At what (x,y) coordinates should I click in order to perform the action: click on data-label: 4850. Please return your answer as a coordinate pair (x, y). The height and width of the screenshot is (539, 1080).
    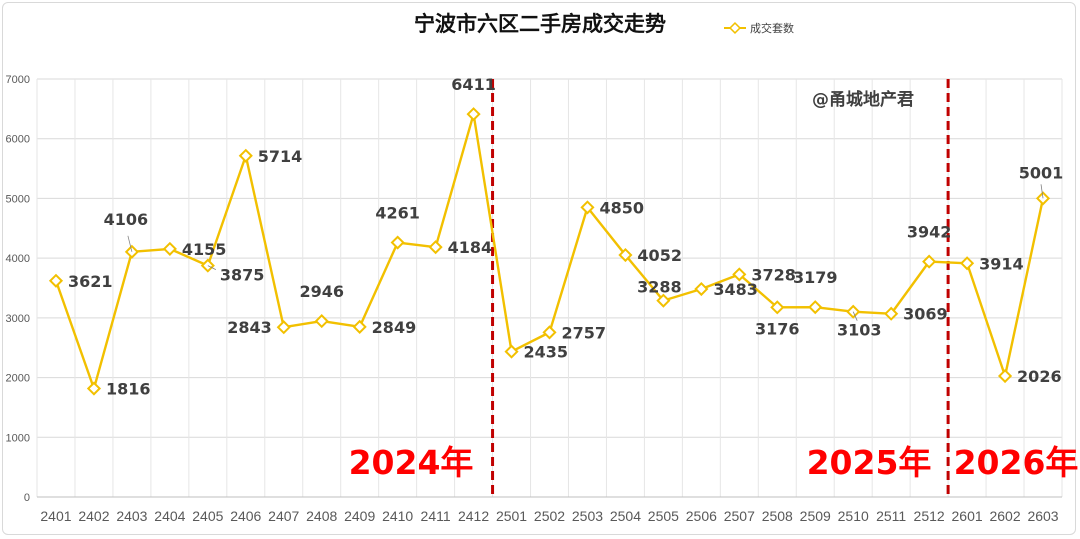
    Looking at the image, I should click on (621, 207).